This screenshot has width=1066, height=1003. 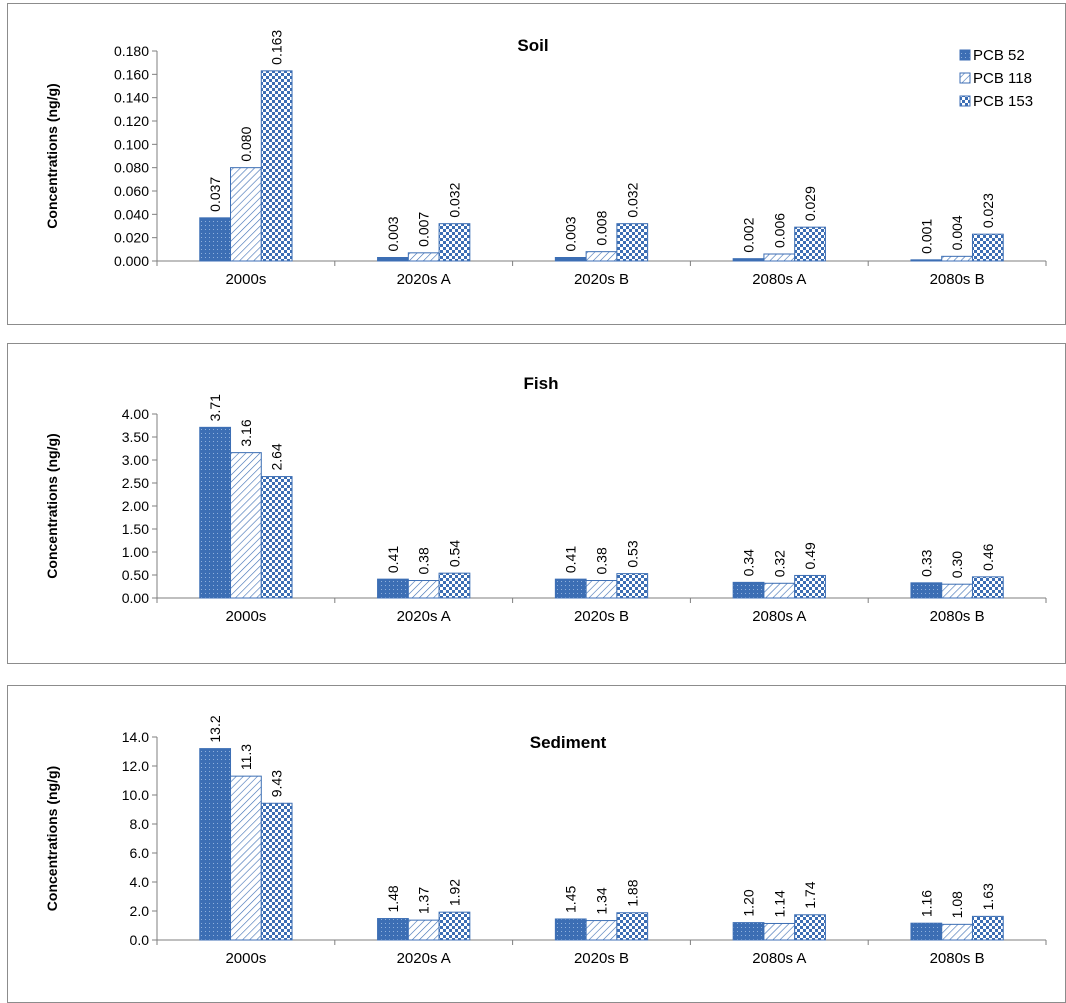 What do you see at coordinates (601, 279) in the screenshot?
I see `soil-category-label: 2020s B` at bounding box center [601, 279].